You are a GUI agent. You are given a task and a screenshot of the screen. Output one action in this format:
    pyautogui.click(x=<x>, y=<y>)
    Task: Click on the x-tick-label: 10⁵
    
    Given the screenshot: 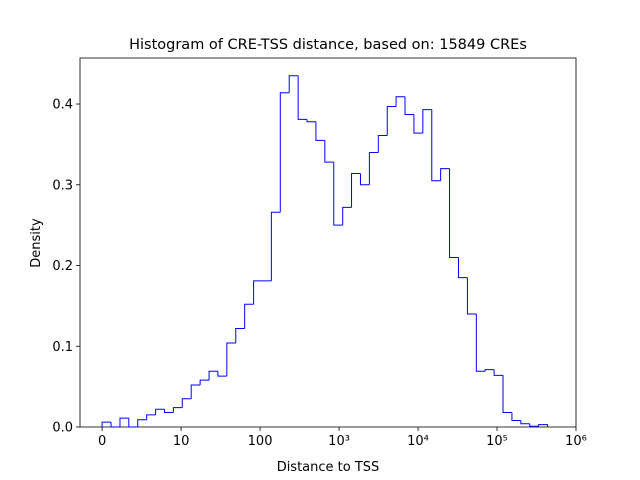 What is the action you would take?
    pyautogui.click(x=497, y=441)
    